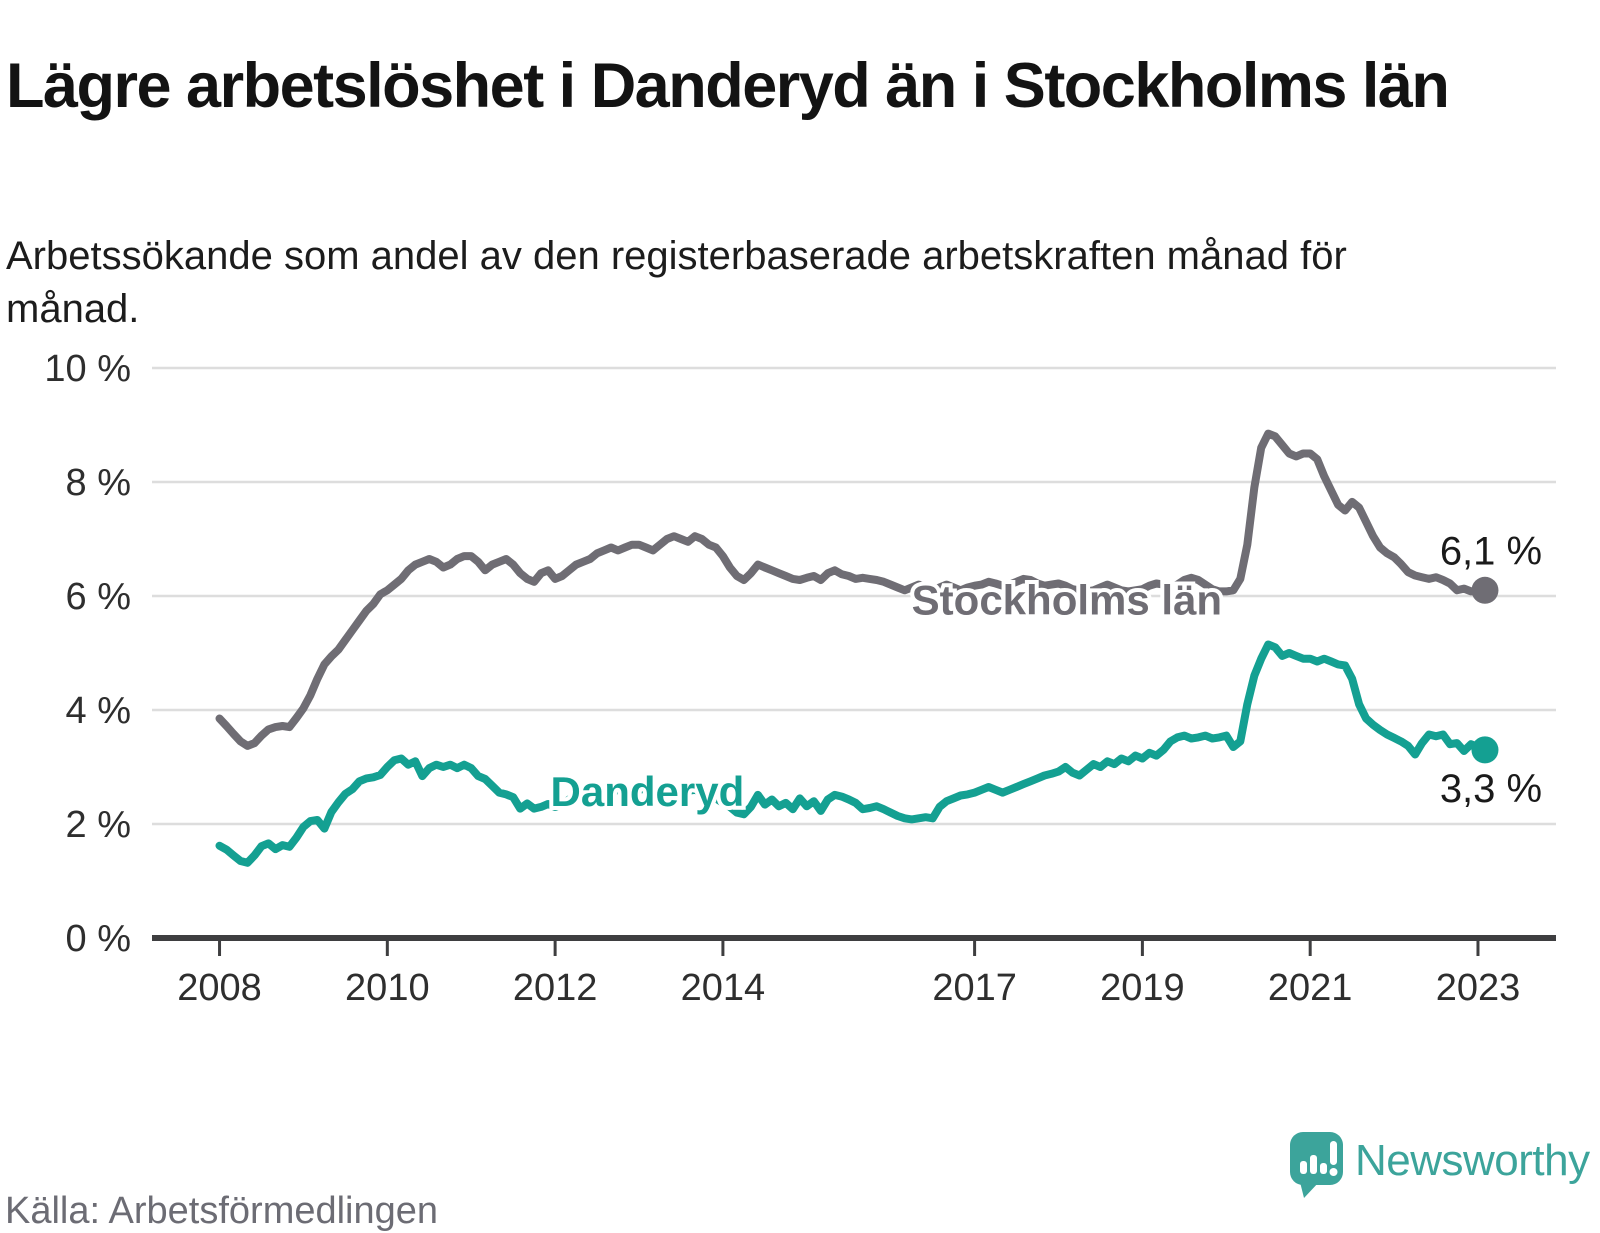 The height and width of the screenshot is (1233, 1600). What do you see at coordinates (1491, 789) in the screenshot?
I see `series-end-value-label: 3,3 %` at bounding box center [1491, 789].